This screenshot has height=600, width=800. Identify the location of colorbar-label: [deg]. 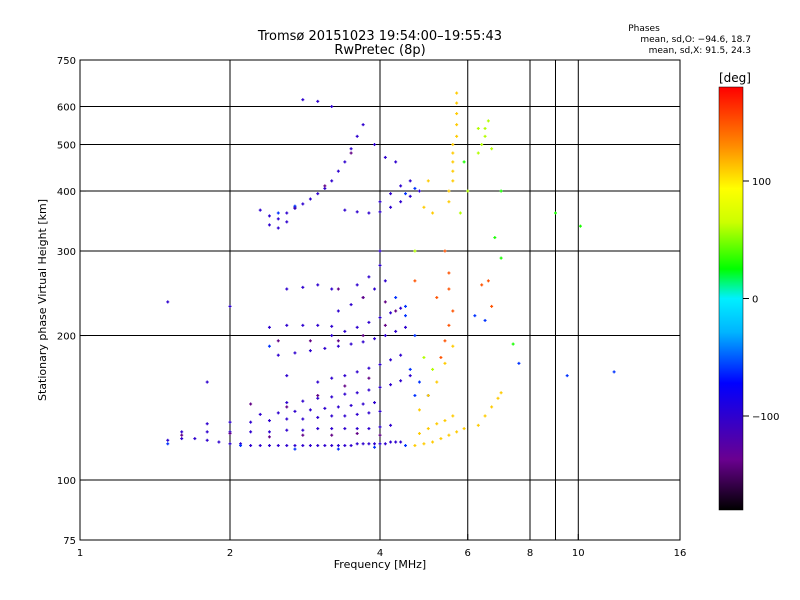
(735, 78).